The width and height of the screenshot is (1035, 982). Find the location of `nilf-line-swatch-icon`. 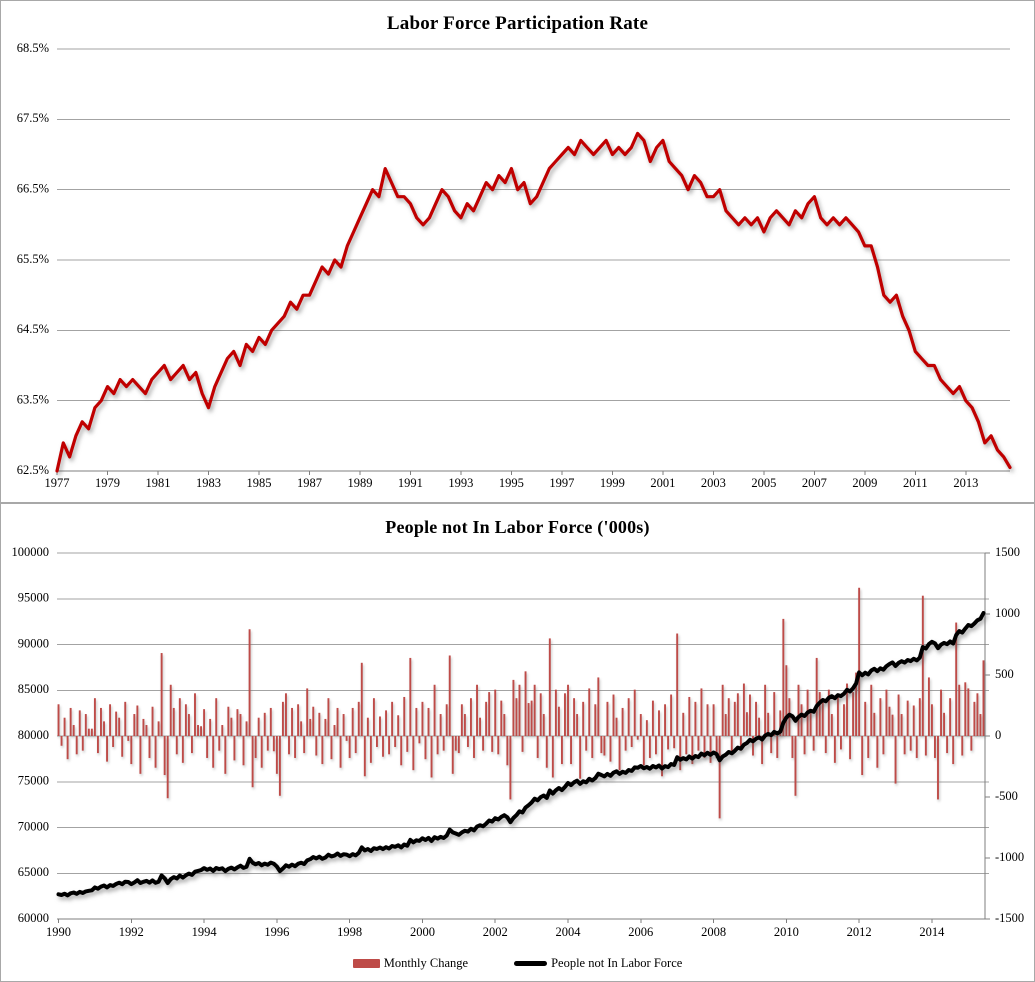

nilf-line-swatch-icon is located at coordinates (531, 963).